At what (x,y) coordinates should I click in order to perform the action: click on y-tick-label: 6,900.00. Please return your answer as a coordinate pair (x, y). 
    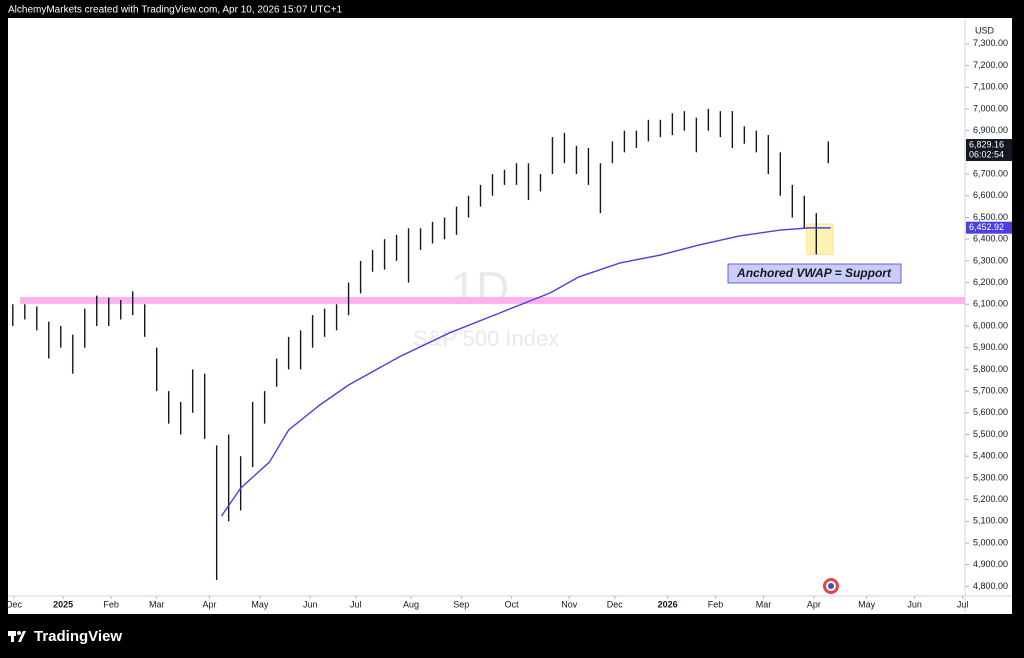
    Looking at the image, I should click on (990, 130).